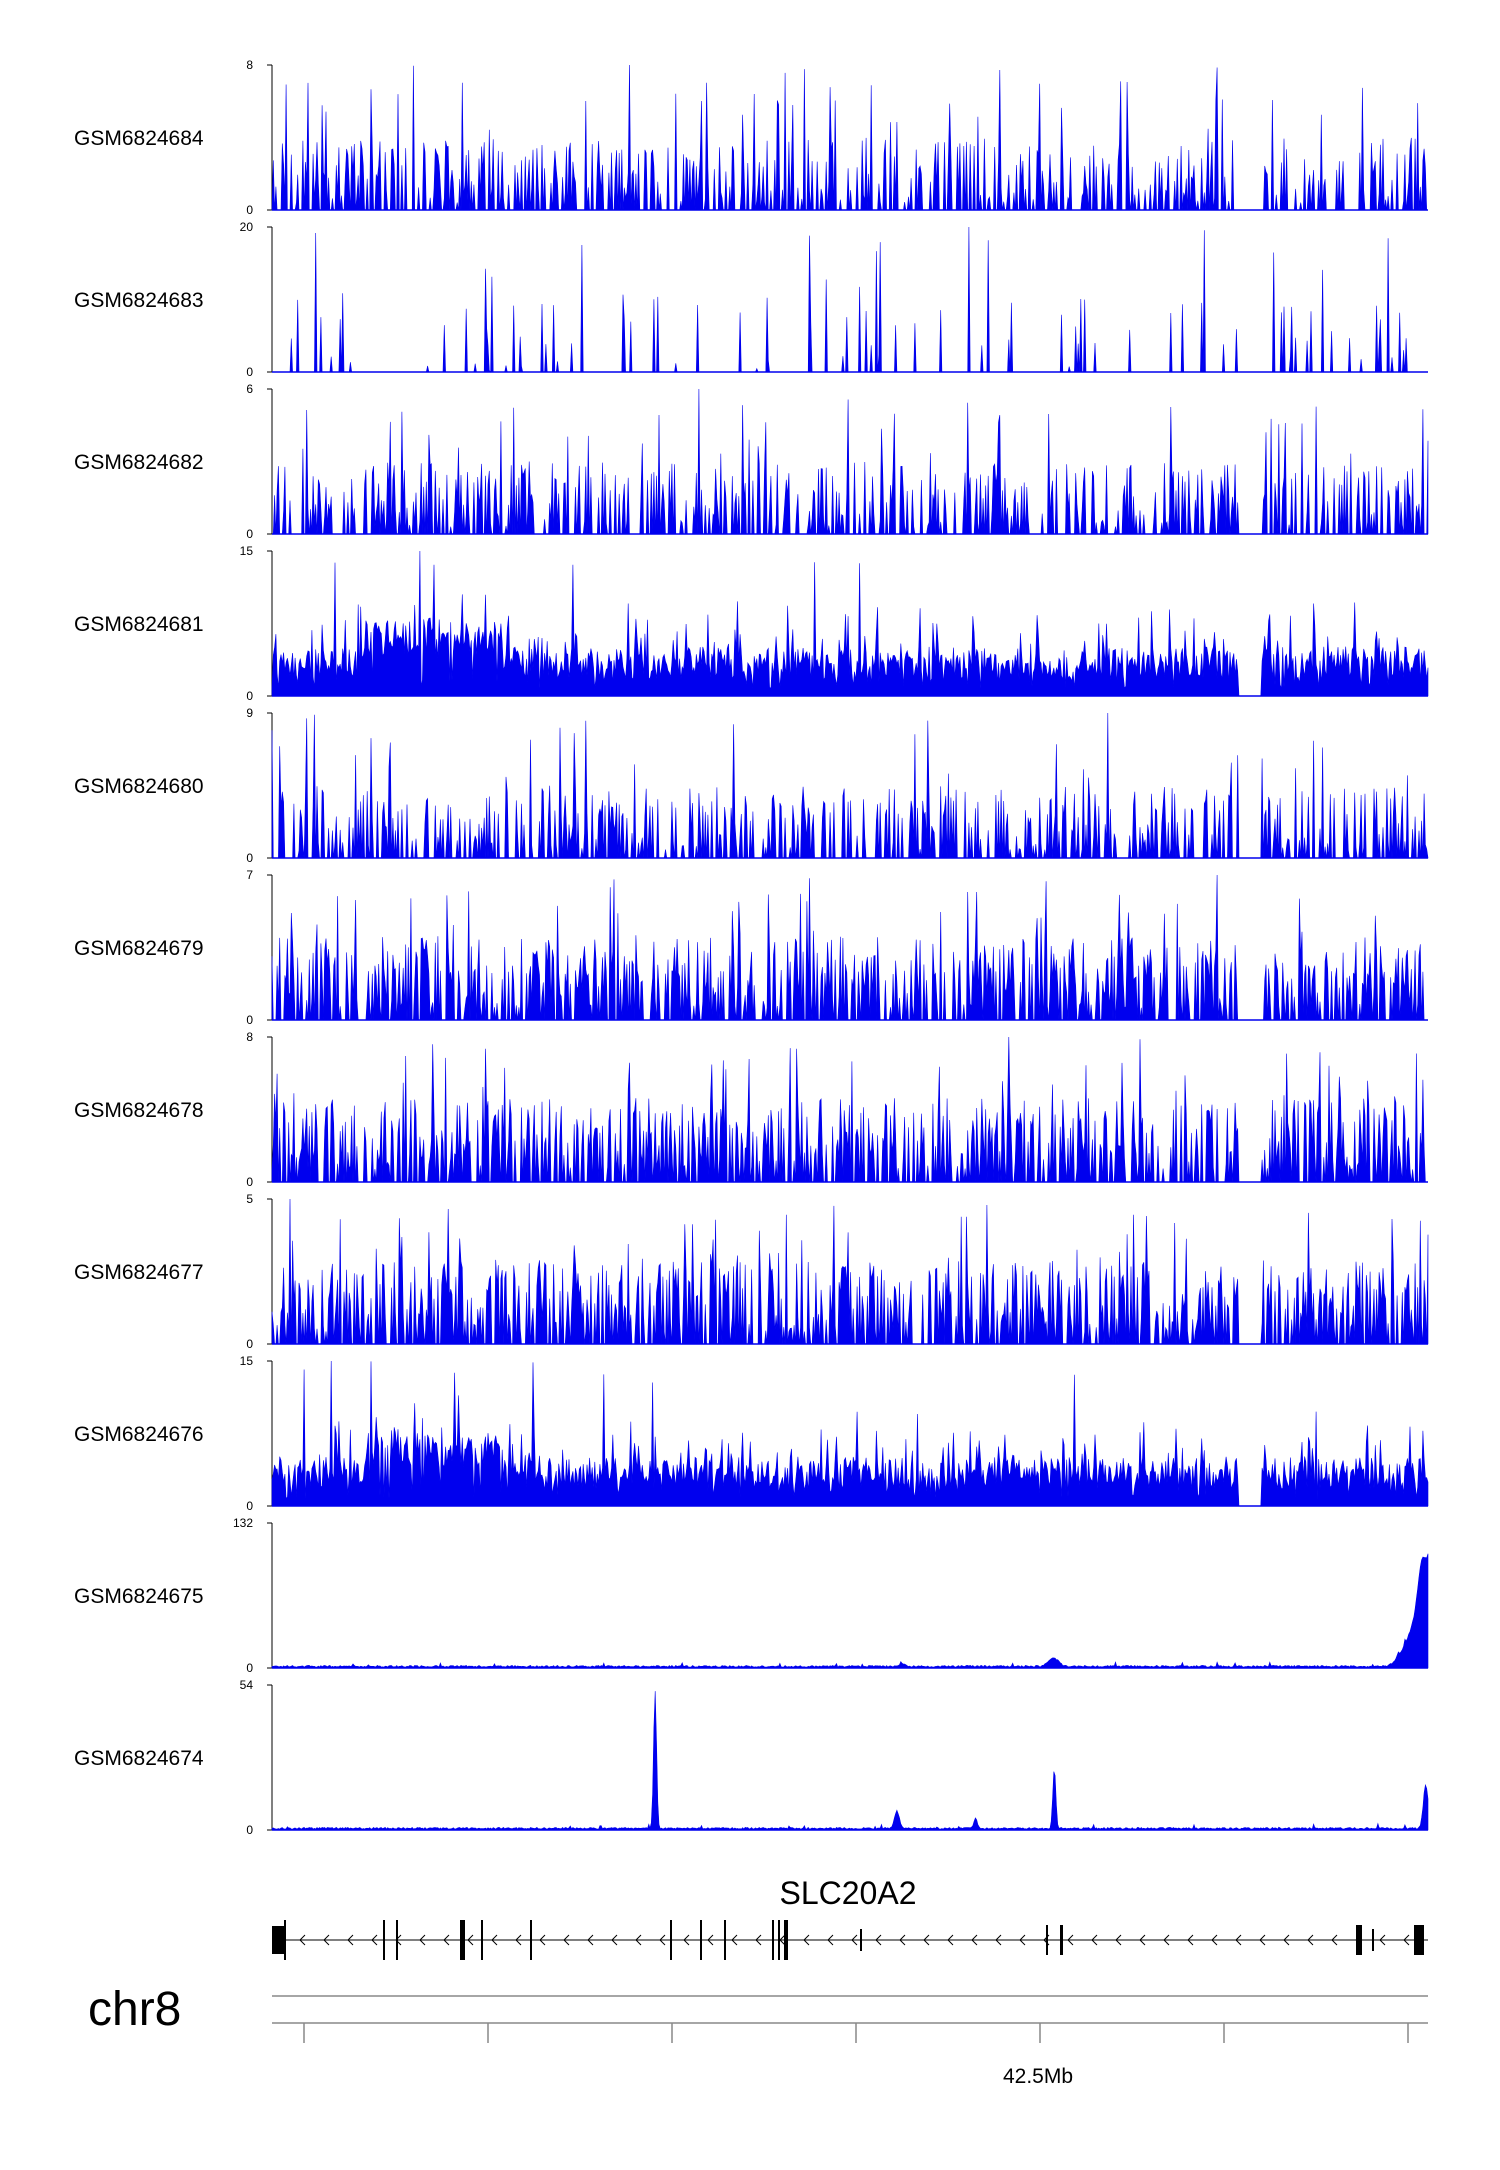 The image size is (1500, 2170). I want to click on track-GSM6824678: GSM6824678 8 0, so click(751, 1109).